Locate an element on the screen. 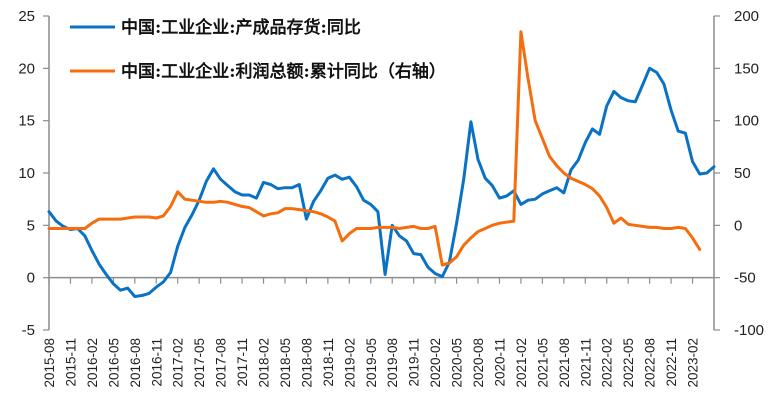 The width and height of the screenshot is (776, 420). x-tick-label: 2018-08 is located at coordinates (306, 363).